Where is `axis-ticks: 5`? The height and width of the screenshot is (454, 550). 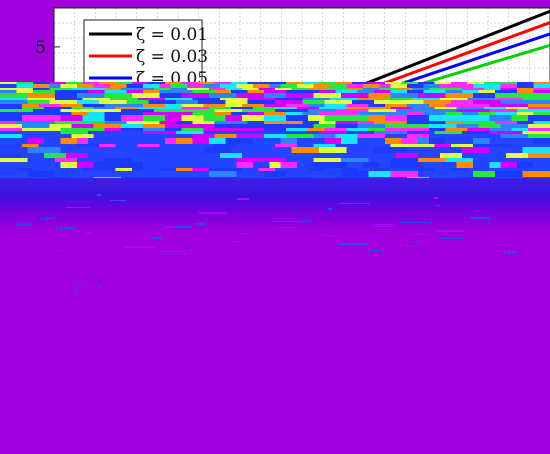
axis-ticks: 5 is located at coordinates (47, 48).